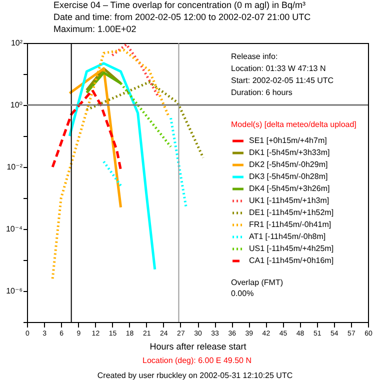  Describe the element at coordinates (288, 140) in the screenshot. I see `legend-label: SE1 [+0h15m/+4h7m]` at that location.